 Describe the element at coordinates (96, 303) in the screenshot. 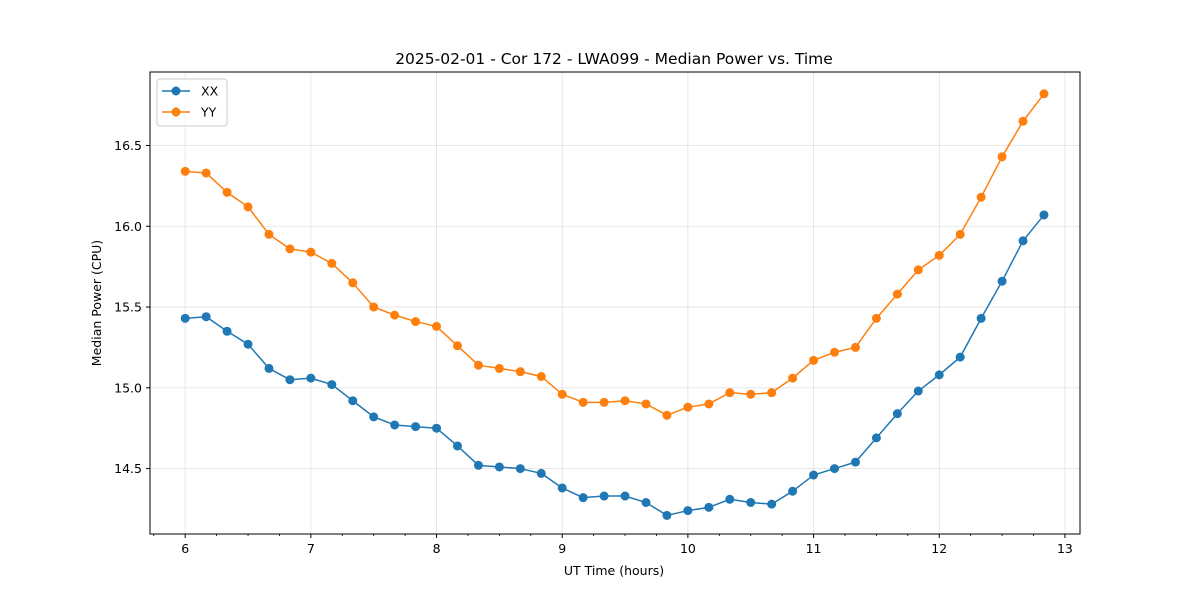

I see `y-axis-label: Median Power (CPU)` at that location.